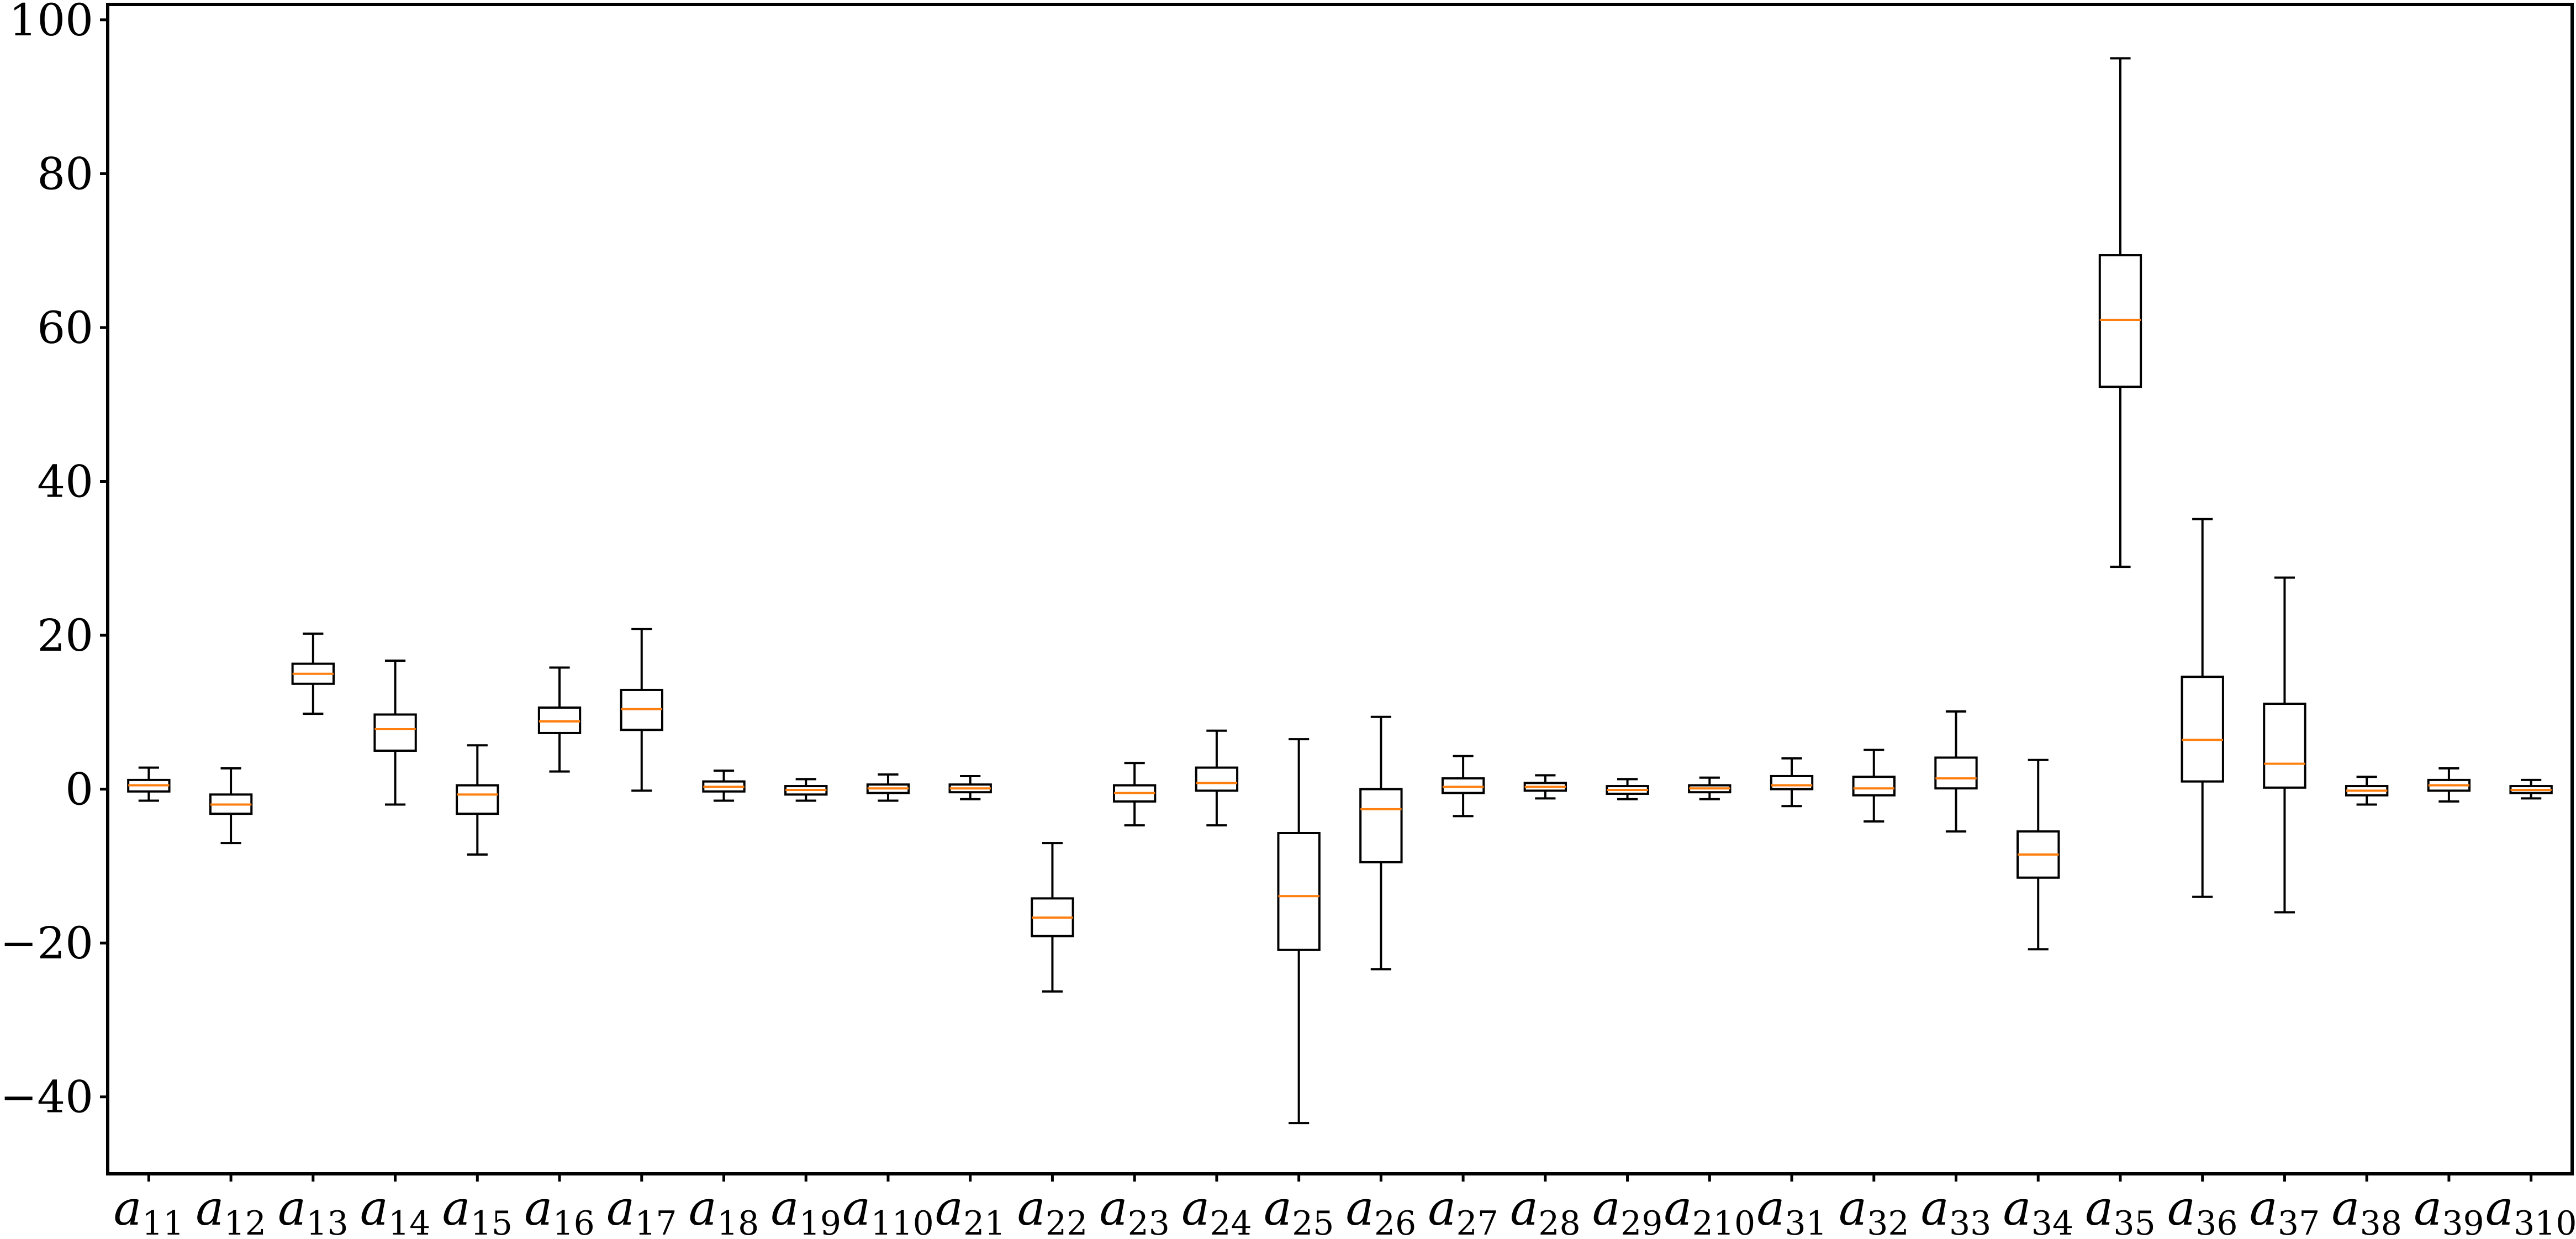  Describe the element at coordinates (1970, 1221) in the screenshot. I see `x-tick-label-subscript: 33` at that location.